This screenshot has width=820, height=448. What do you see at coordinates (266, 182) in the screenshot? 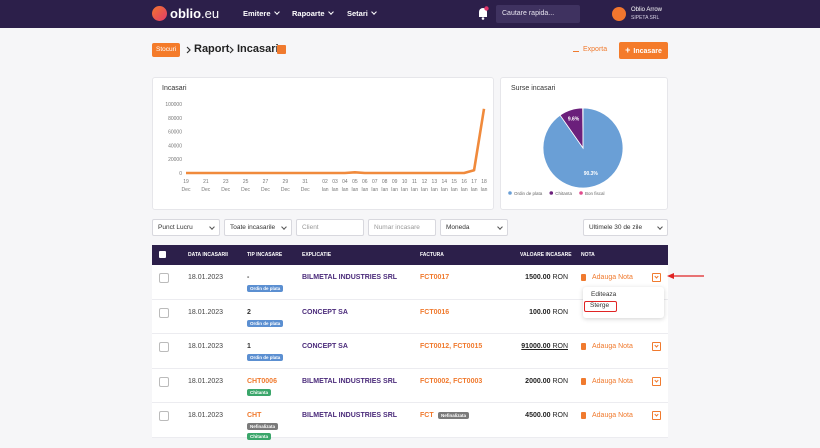
I see `x-tick-label: 27` at bounding box center [266, 182].